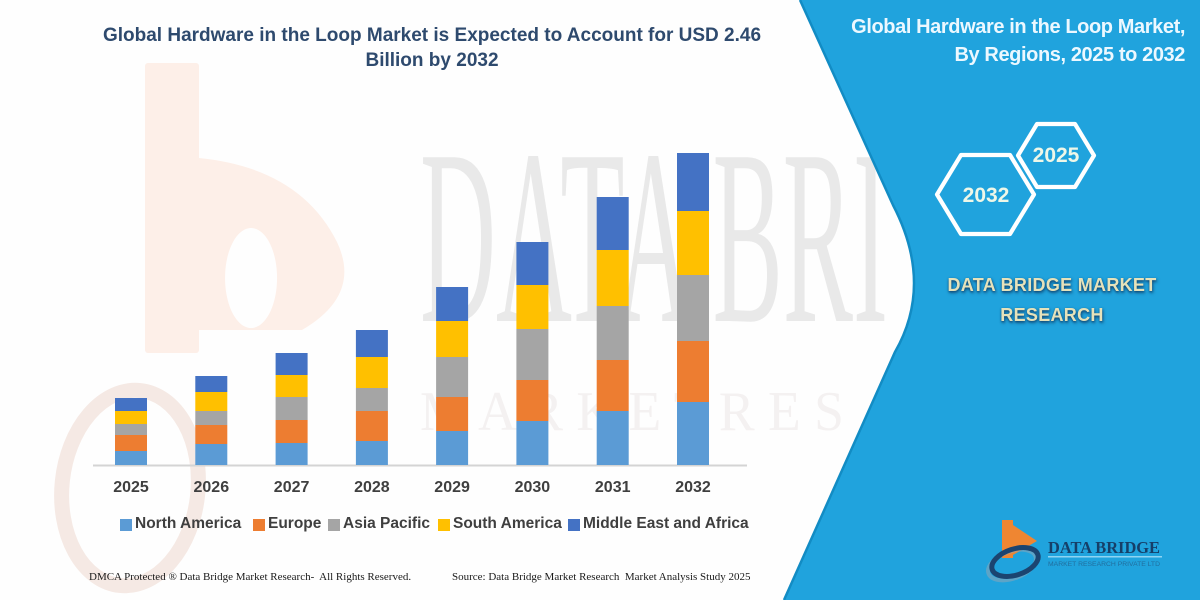  Describe the element at coordinates (1104, 564) in the screenshot. I see `svg-text: MARKET RESEARCH PRIVATE LTD` at that location.